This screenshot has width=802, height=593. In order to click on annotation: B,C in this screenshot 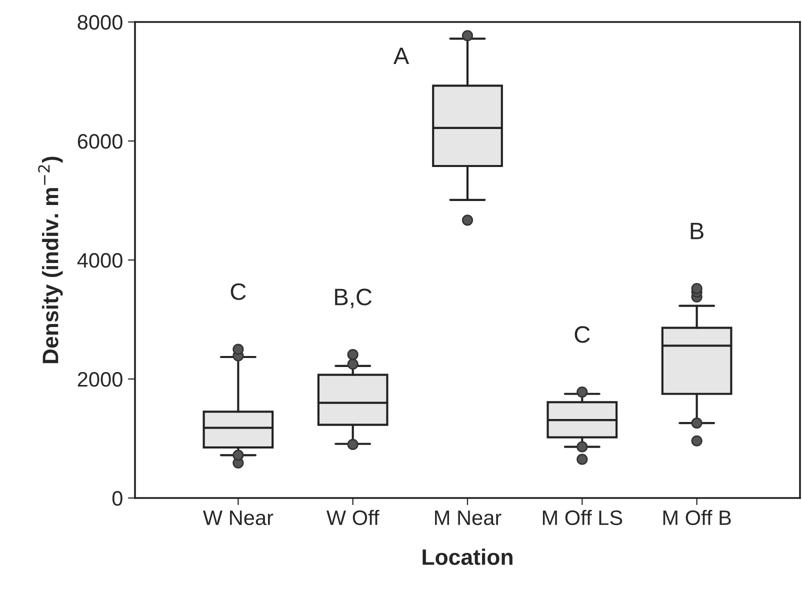, I will do `click(353, 298)`.